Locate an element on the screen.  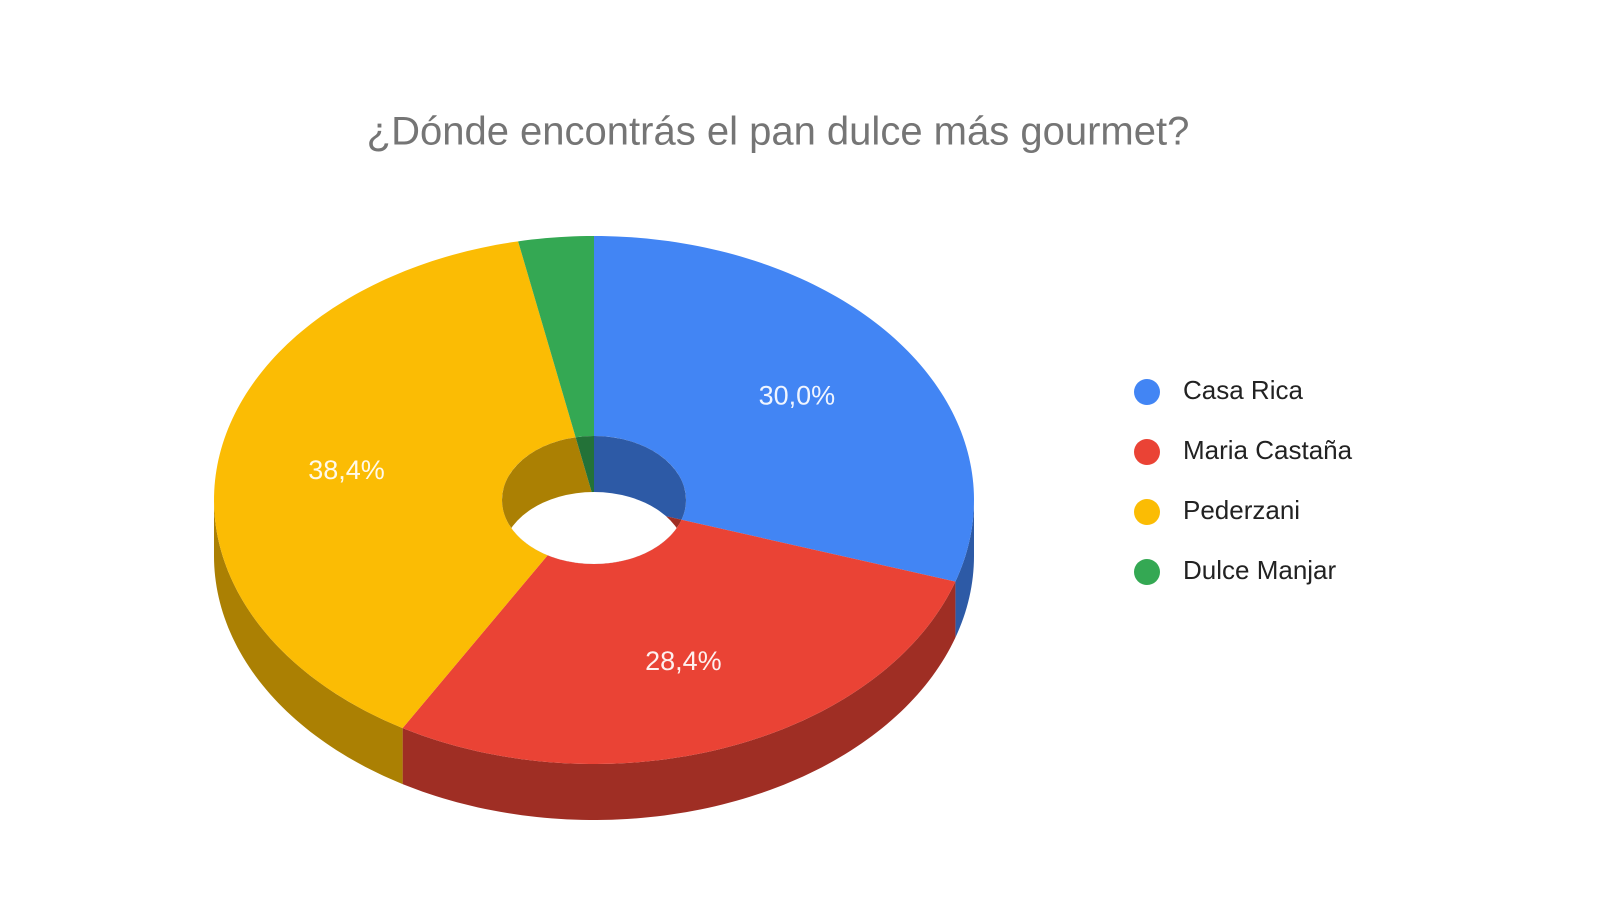
value-label: 28,4% is located at coordinates (683, 661).